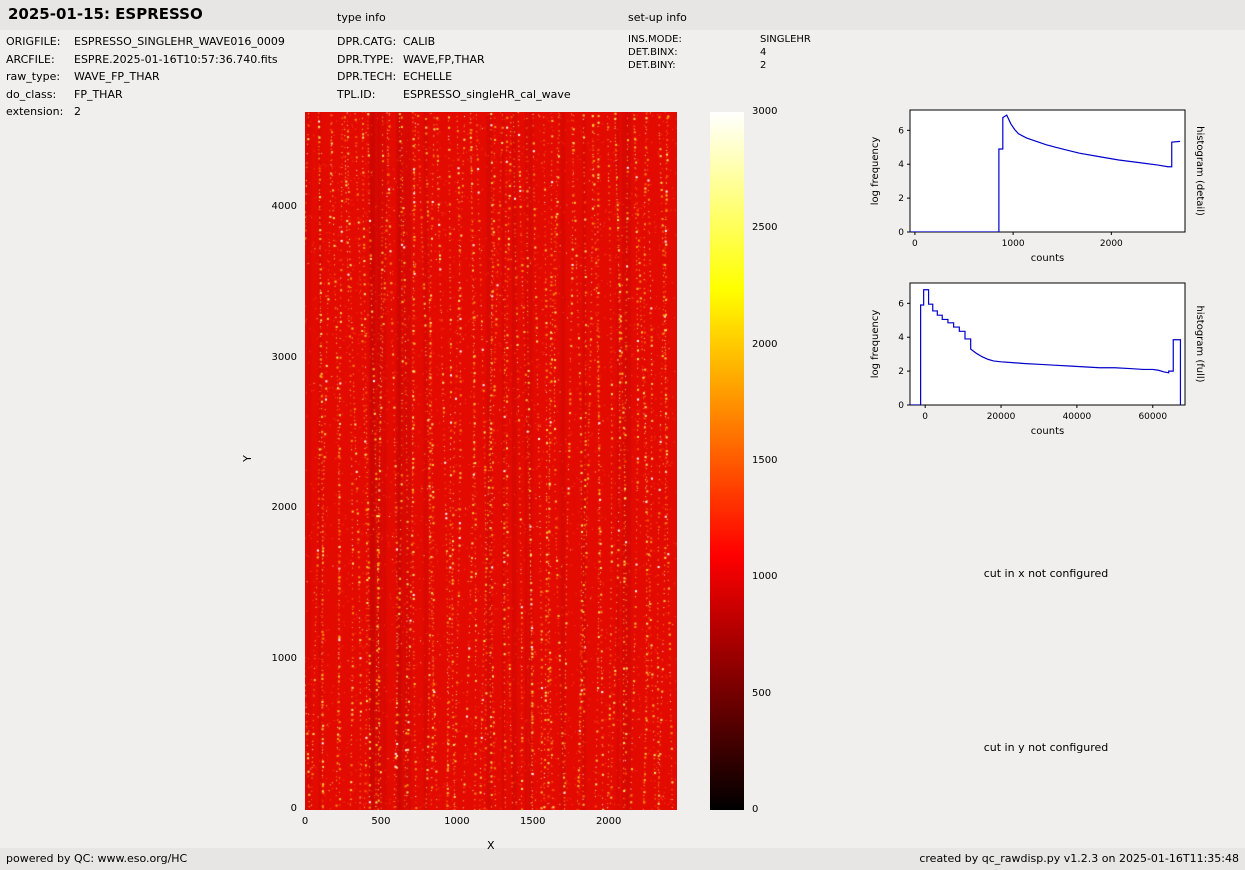 The width and height of the screenshot is (1245, 870). What do you see at coordinates (489, 818) in the screenshot?
I see `main-xtick-labels: 0 500 1000 1500 2000` at bounding box center [489, 818].